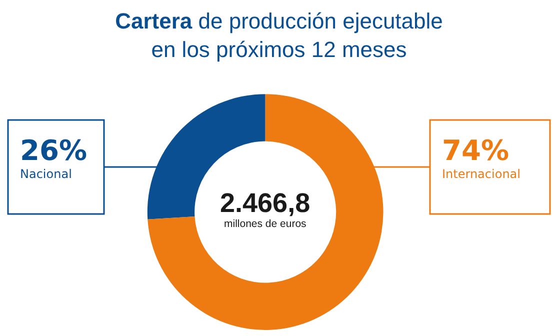  Describe the element at coordinates (265, 224) in the screenshot. I see `text: millones de euros` at that location.